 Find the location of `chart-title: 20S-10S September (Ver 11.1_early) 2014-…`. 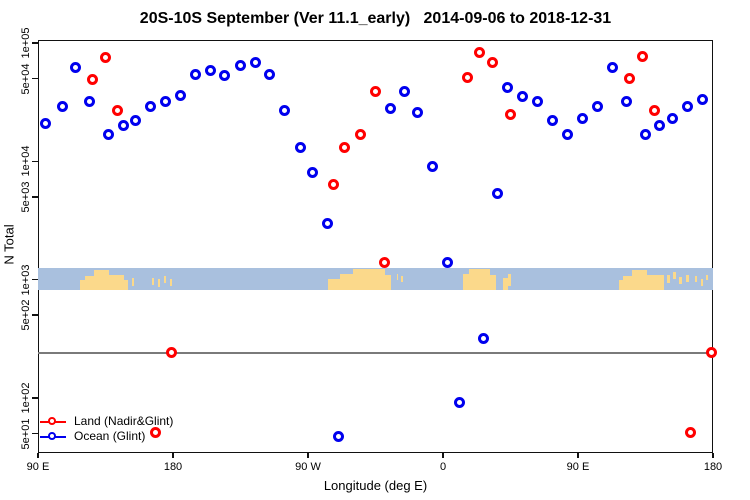

chart-title: 20S-10S September (Ver 11.1_early) 2014-… is located at coordinates (375, 18).